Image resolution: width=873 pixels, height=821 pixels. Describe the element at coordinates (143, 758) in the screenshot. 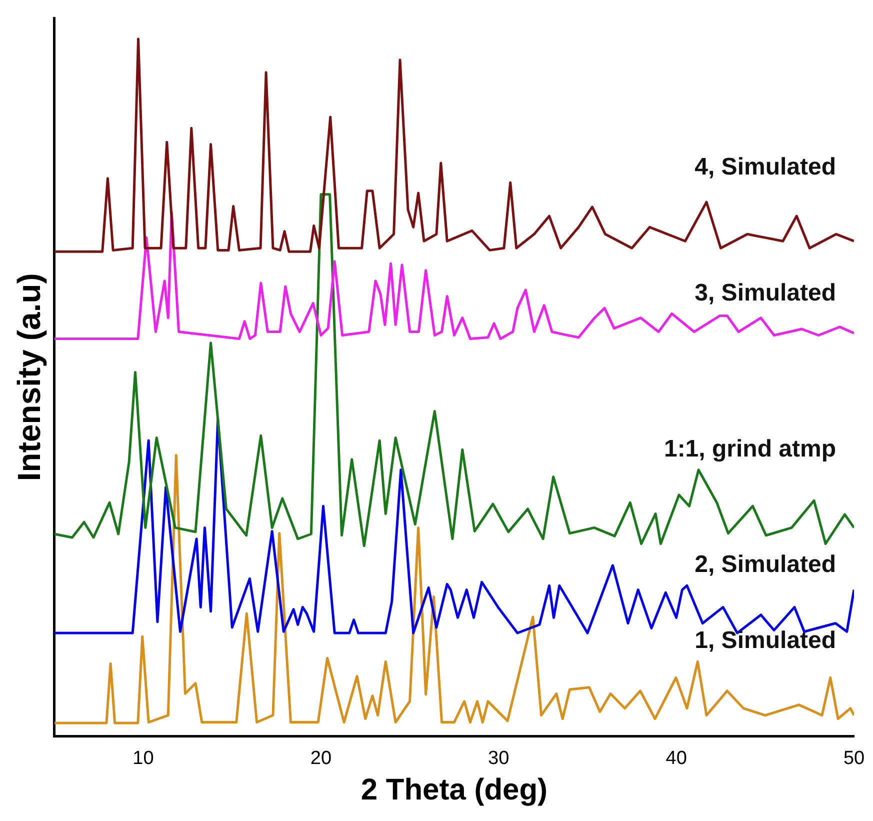

I see `x-tick-label: 10` at that location.